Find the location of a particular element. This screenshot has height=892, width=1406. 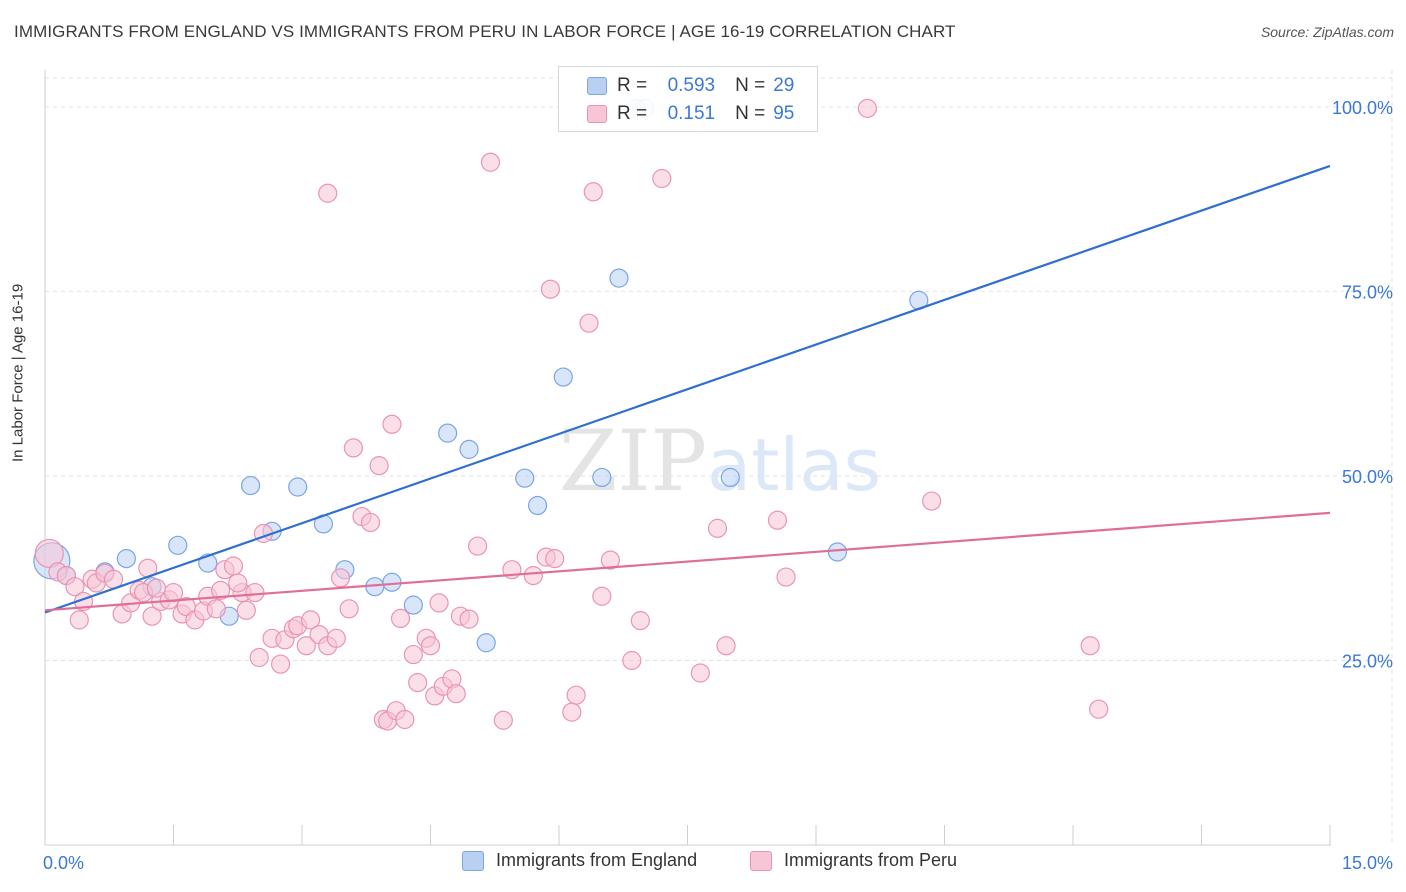

watermark-atlas: atlas is located at coordinates (794, 465).